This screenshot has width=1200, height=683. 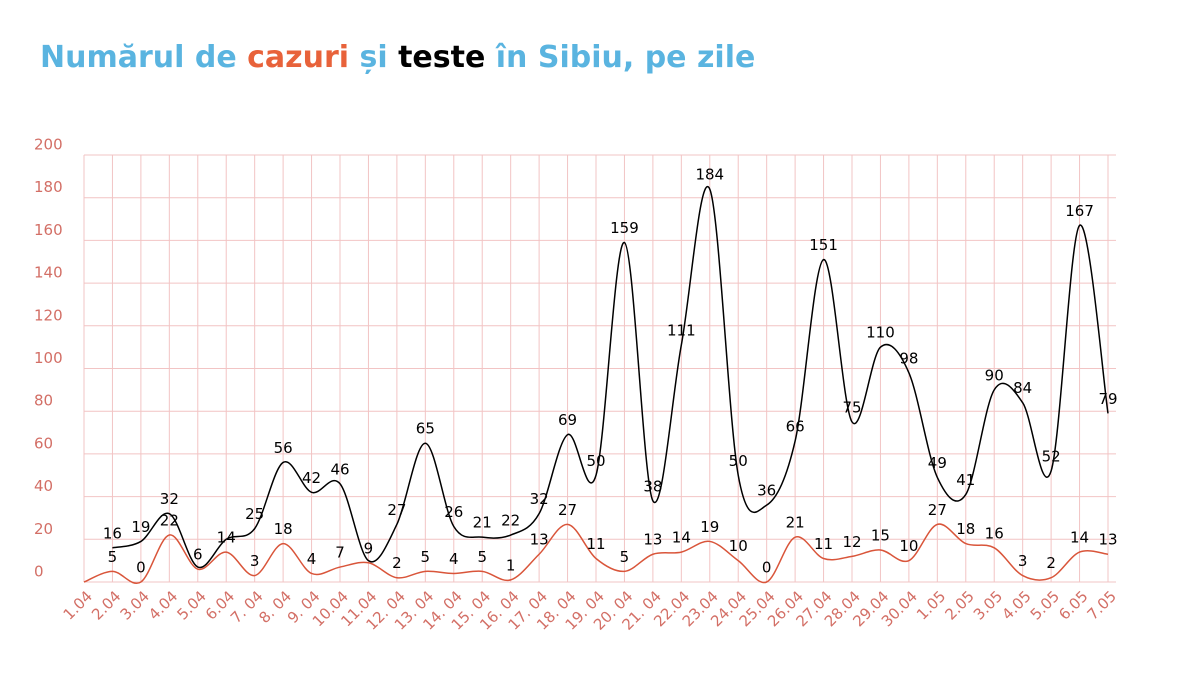 I want to click on value-label: 111, so click(x=681, y=331).